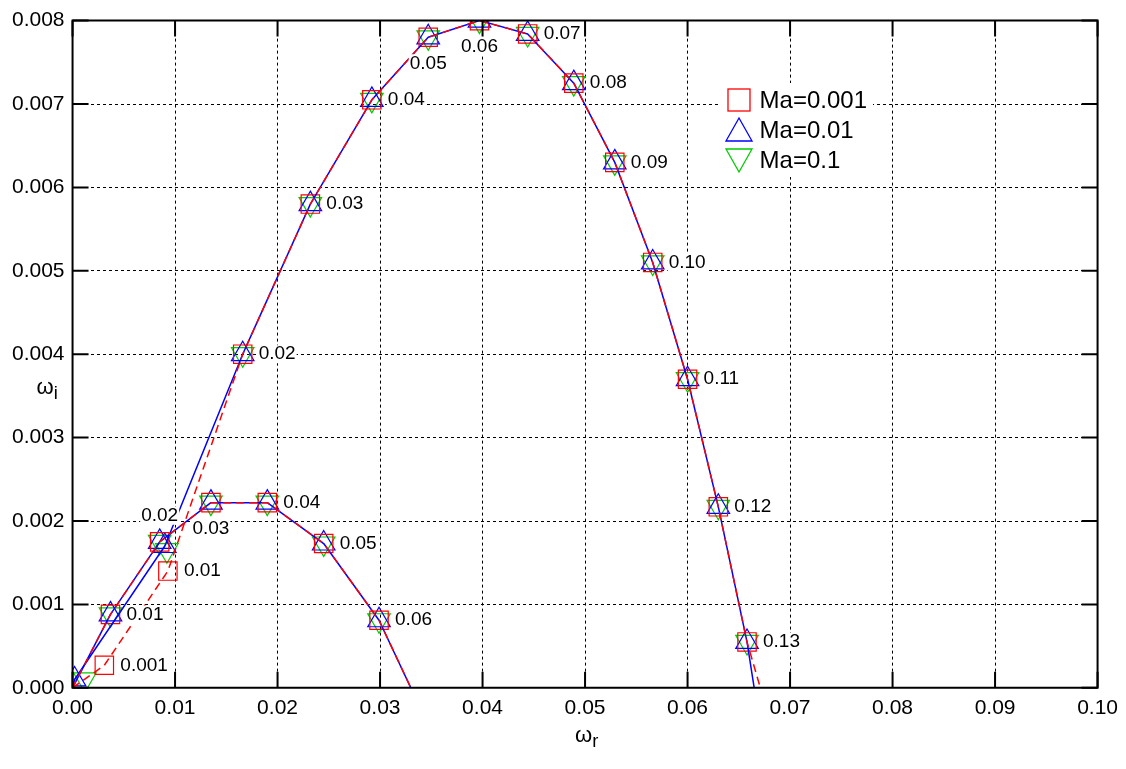  I want to click on annotation: 0.13, so click(781, 641).